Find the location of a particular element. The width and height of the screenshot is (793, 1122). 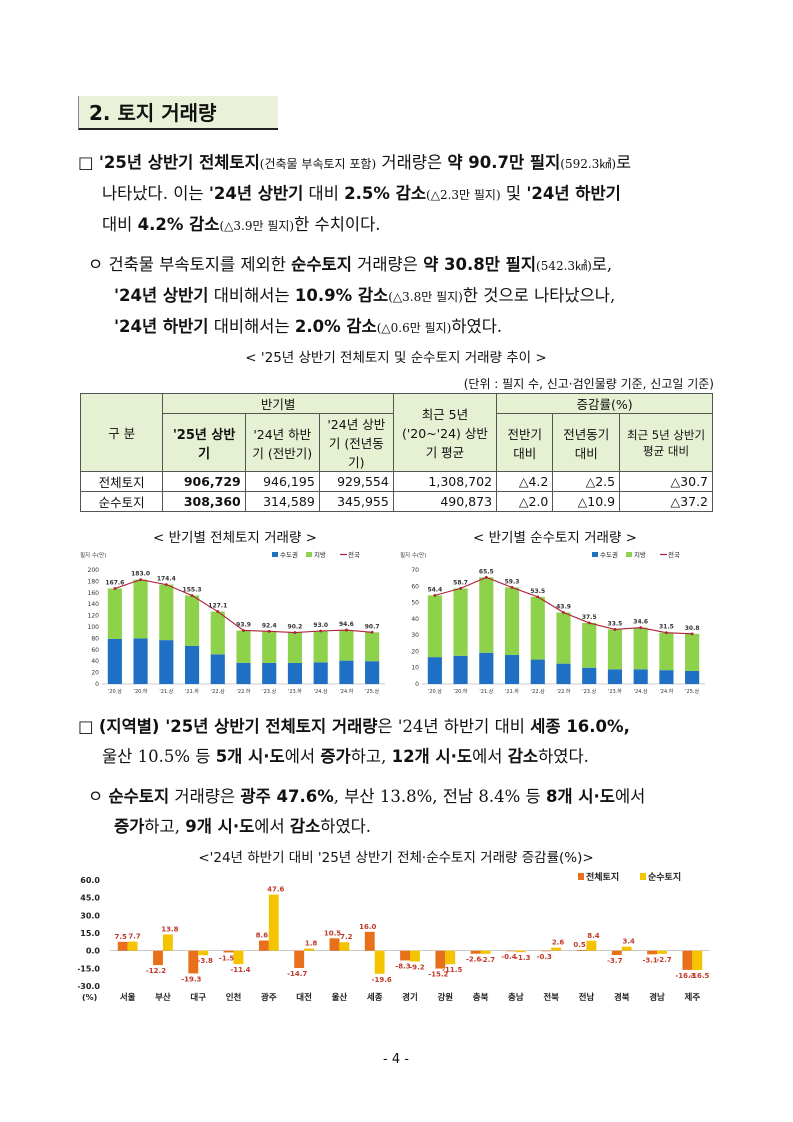

data-label: -2.6 is located at coordinates (473, 960).